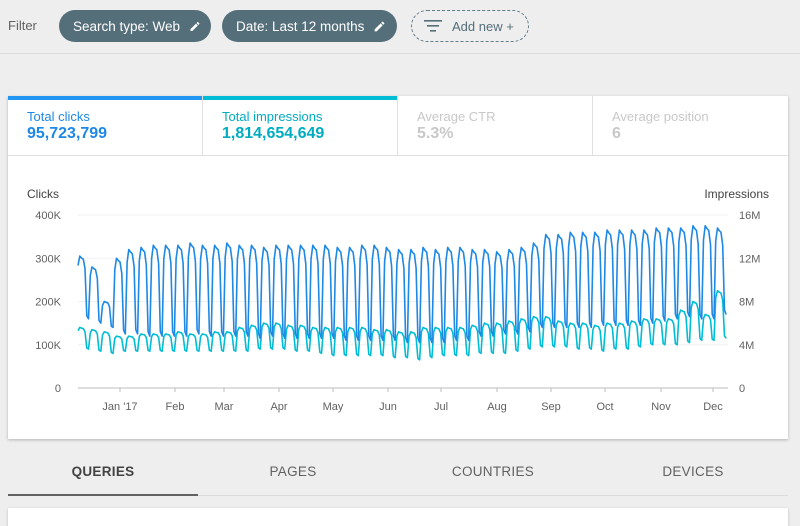 The width and height of the screenshot is (800, 526). I want to click on x-tick-label: Aug, so click(497, 407).